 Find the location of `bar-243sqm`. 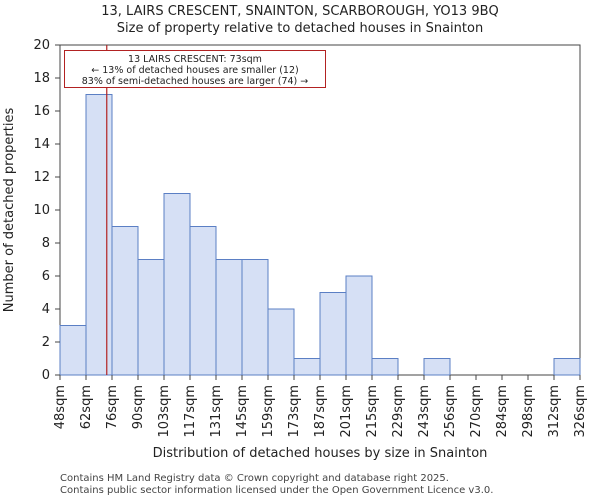

bar-243sqm is located at coordinates (437, 367).